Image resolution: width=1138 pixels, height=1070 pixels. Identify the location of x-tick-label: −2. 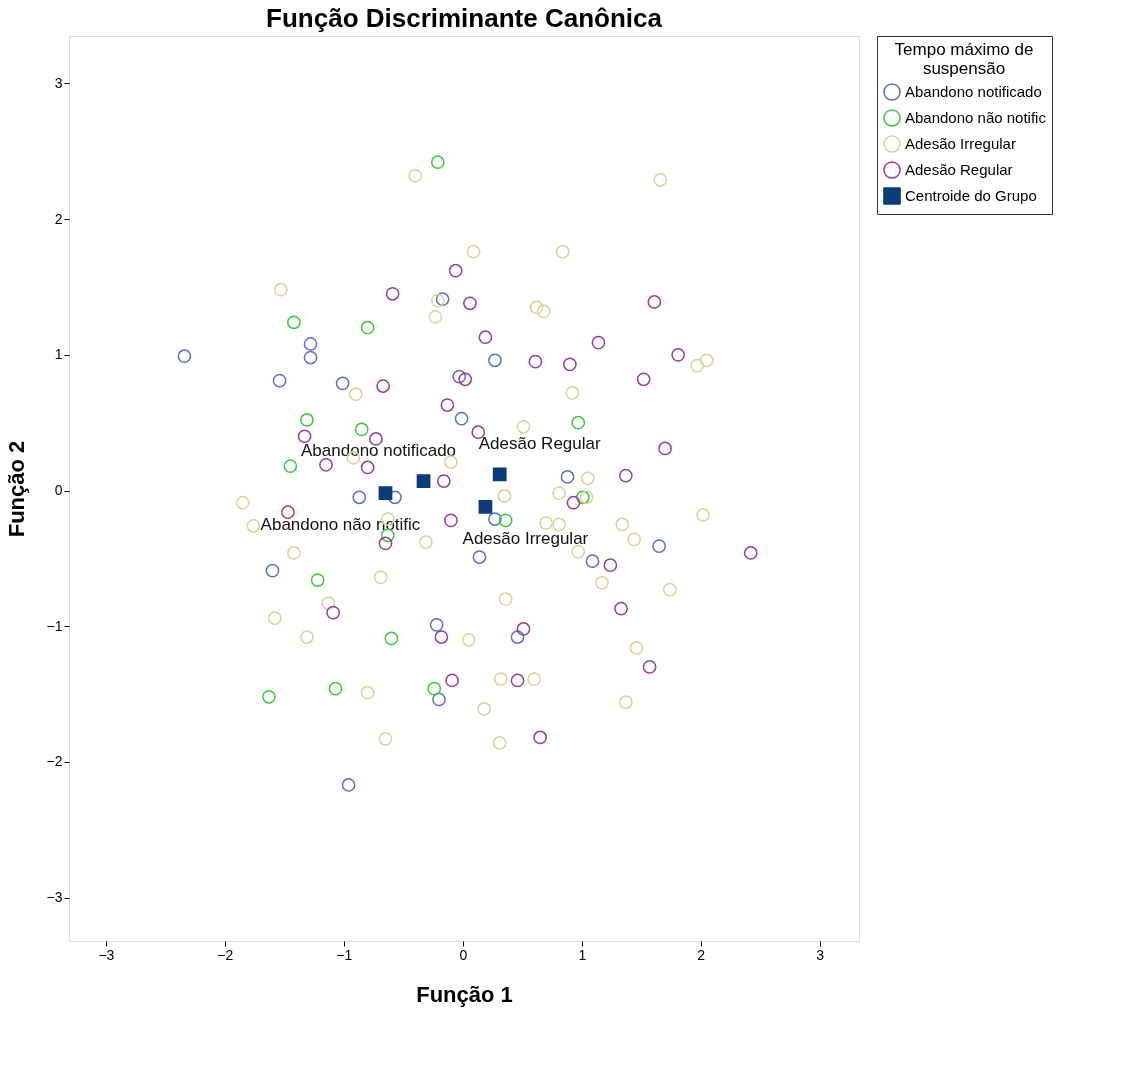
(225, 954).